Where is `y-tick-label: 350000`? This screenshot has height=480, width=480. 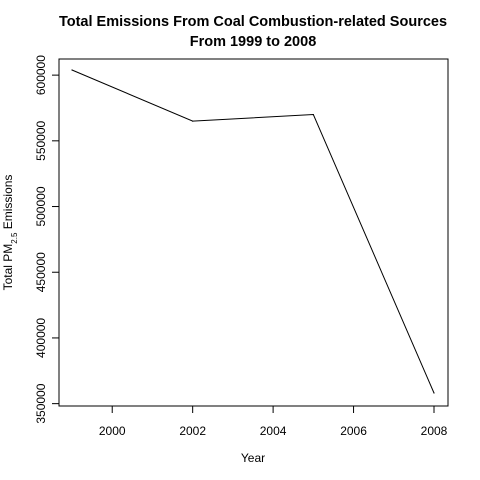
y-tick-label: 350000 is located at coordinates (41, 403).